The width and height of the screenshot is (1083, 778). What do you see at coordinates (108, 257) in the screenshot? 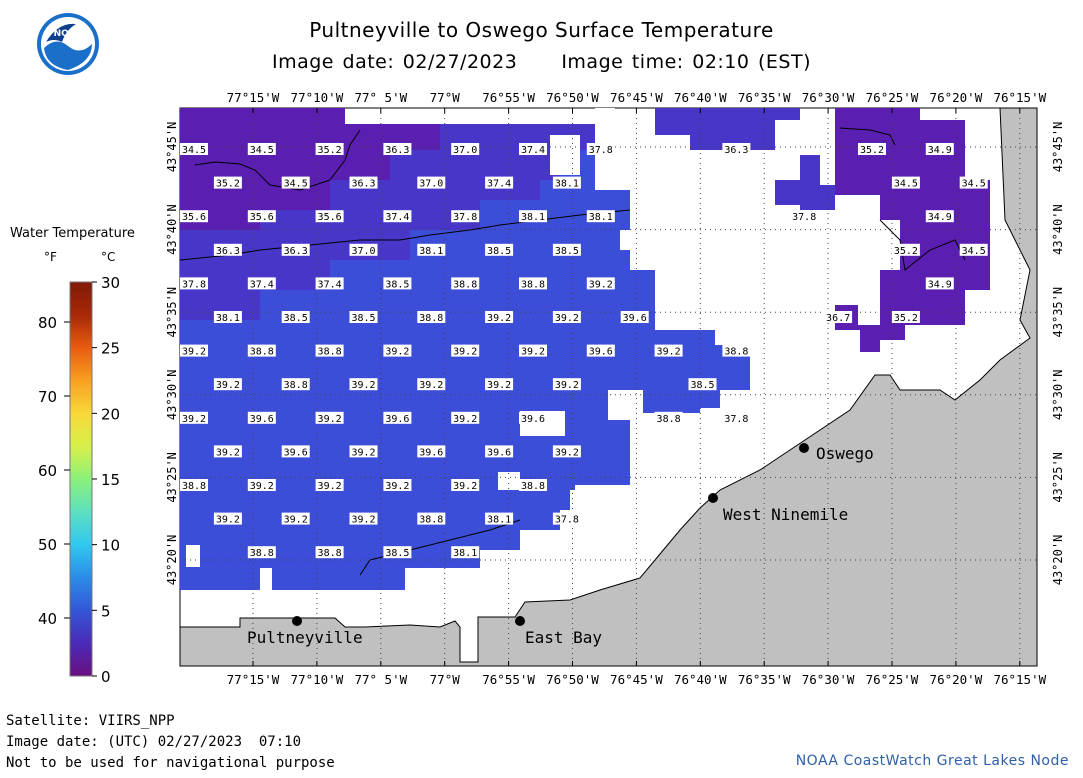
I see `legend-unit-c: °C` at bounding box center [108, 257].